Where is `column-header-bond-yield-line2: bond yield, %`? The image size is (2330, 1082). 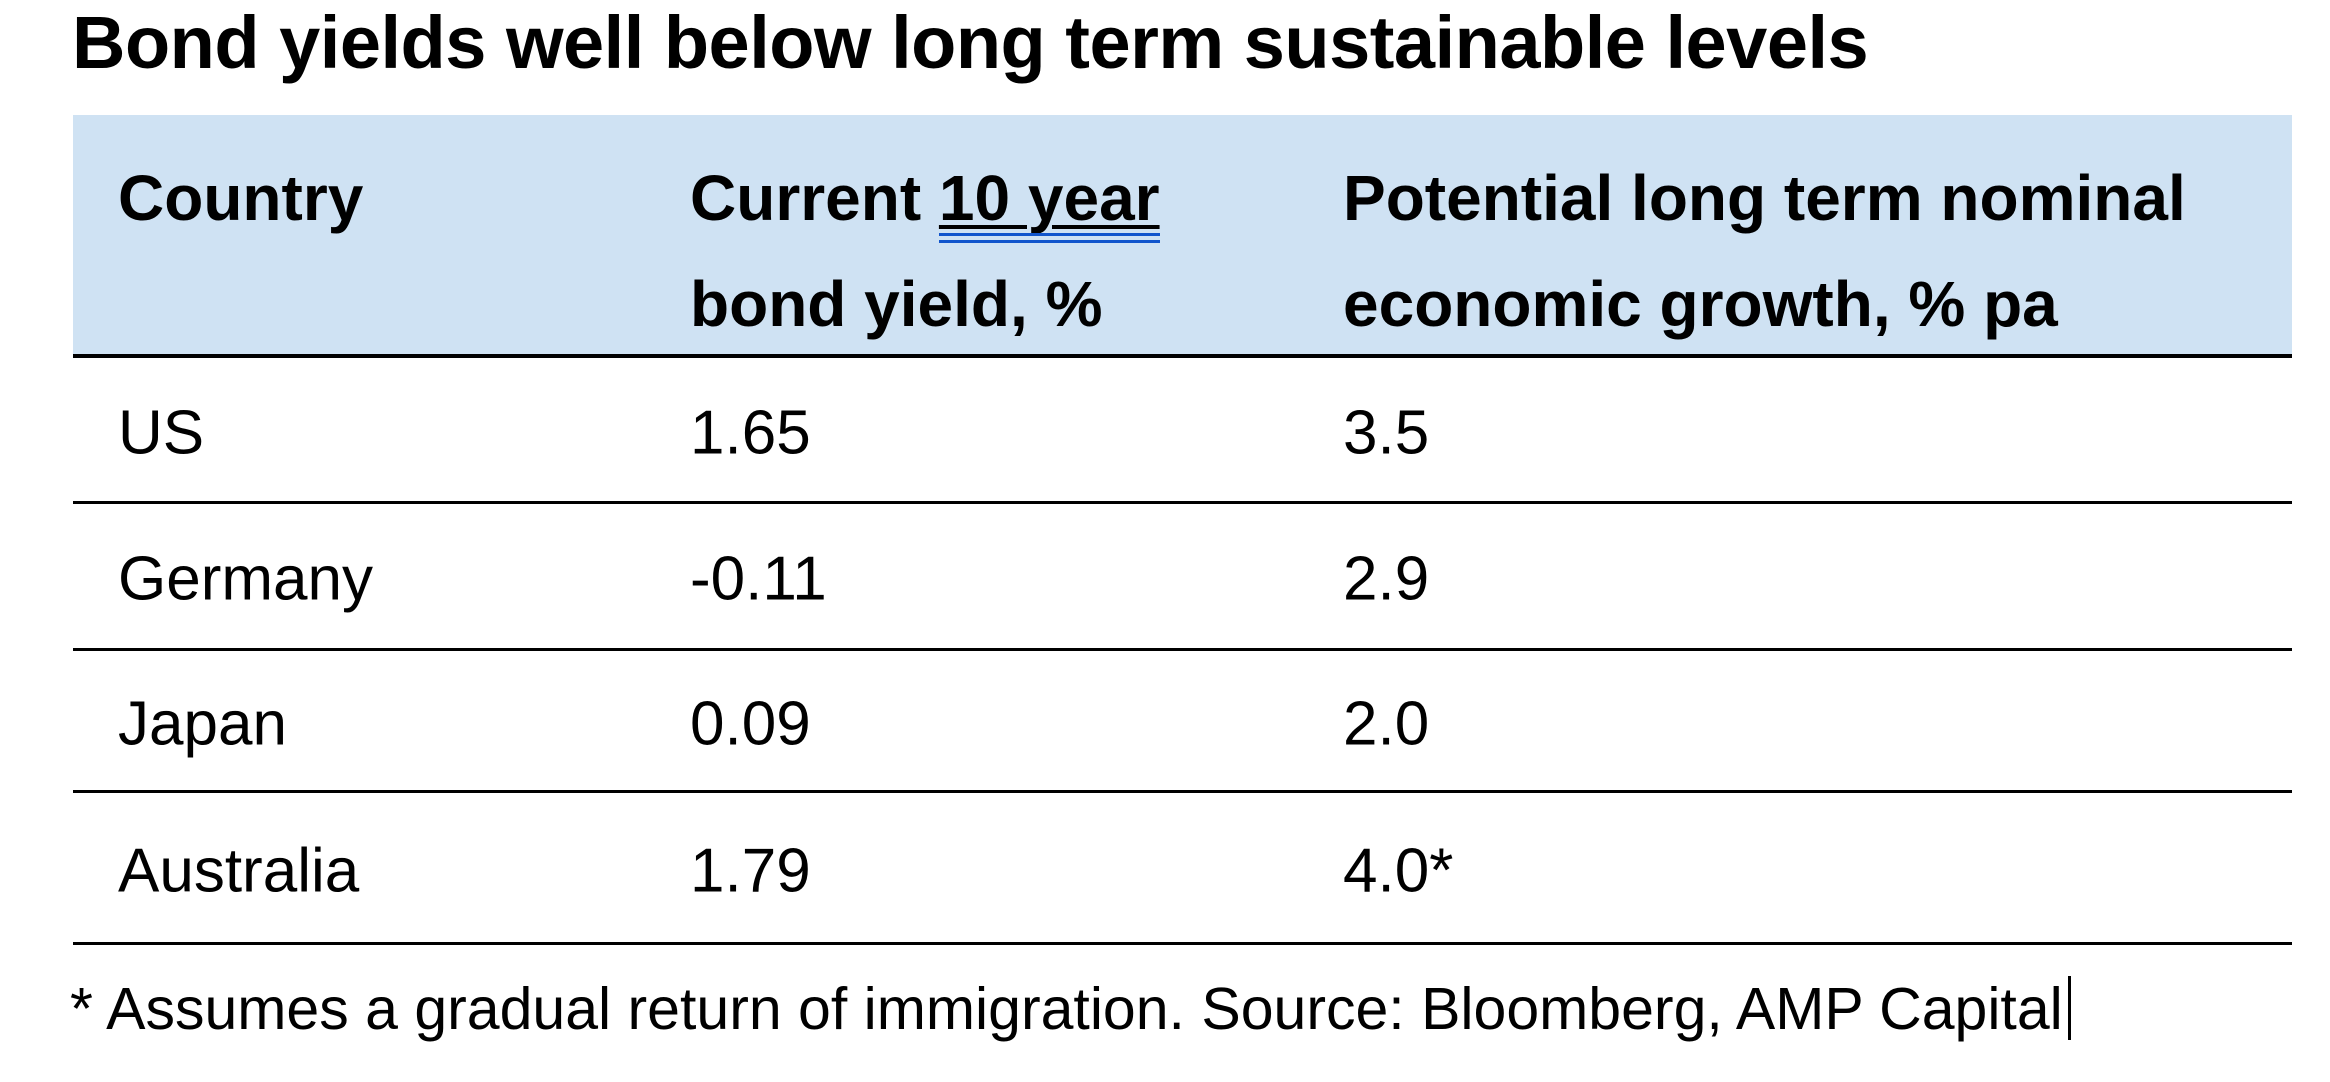 column-header-bond-yield-line2: bond yield, % is located at coordinates (896, 304).